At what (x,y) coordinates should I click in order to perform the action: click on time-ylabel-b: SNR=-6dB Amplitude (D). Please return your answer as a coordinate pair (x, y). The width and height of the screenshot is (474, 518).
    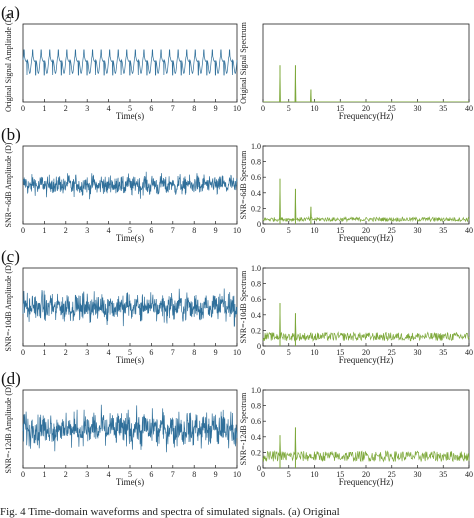
    Looking at the image, I should click on (8, 184).